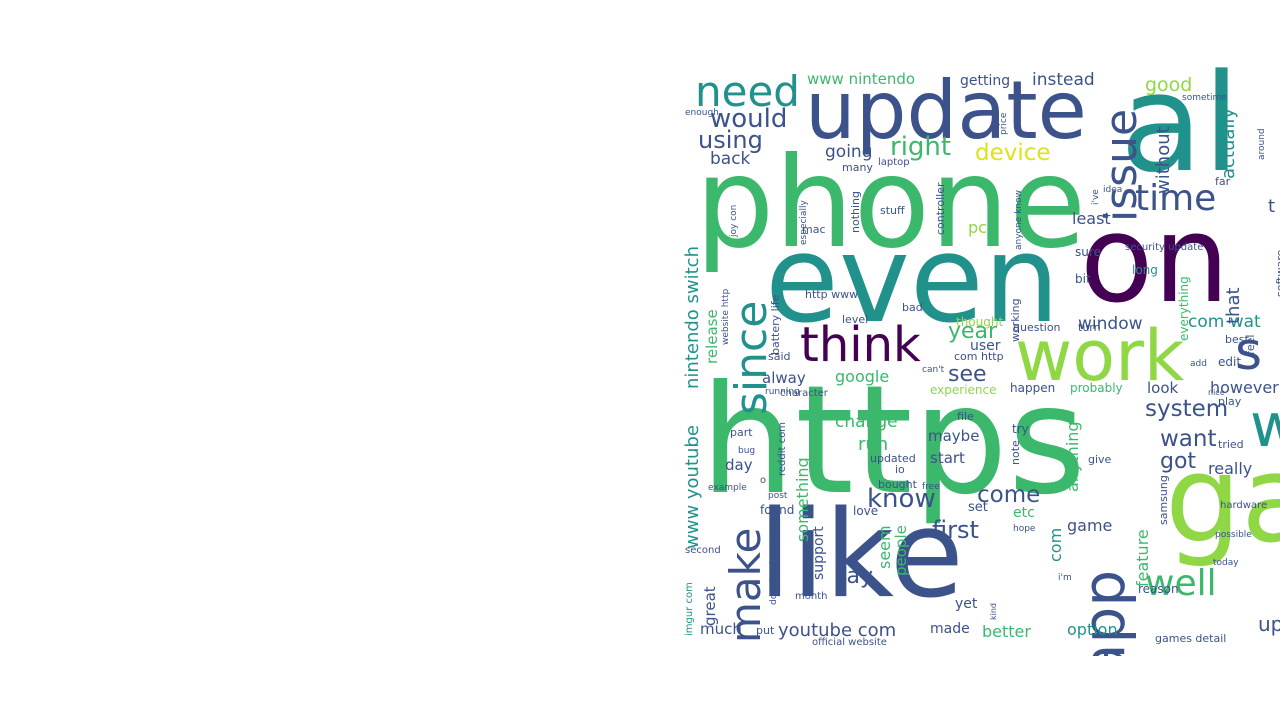 The height and width of the screenshot is (720, 1280). What do you see at coordinates (1204, 98) in the screenshot?
I see `word-sometime: sometime` at bounding box center [1204, 98].